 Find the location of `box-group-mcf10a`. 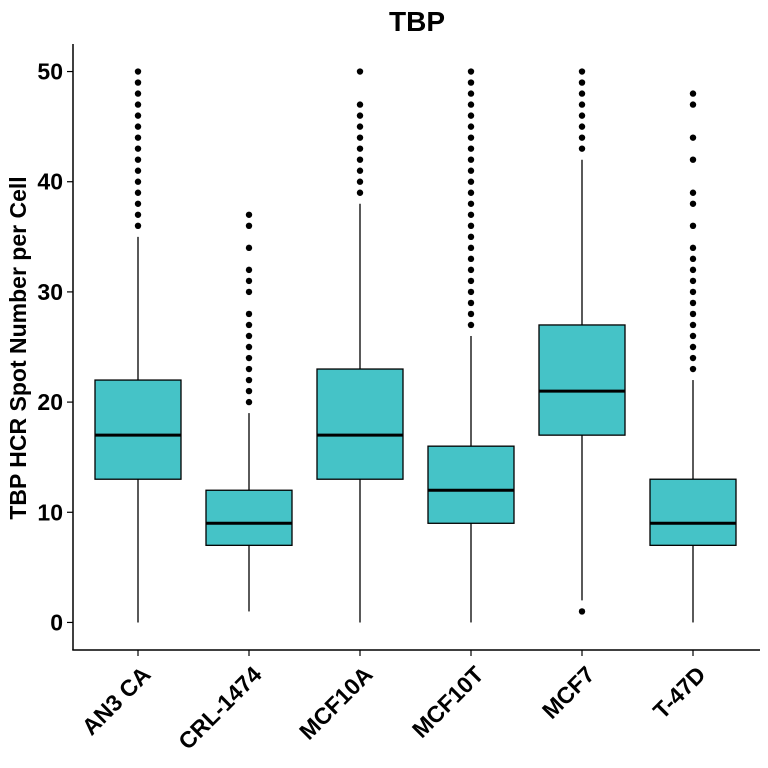

box-group-mcf10a is located at coordinates (360, 345).